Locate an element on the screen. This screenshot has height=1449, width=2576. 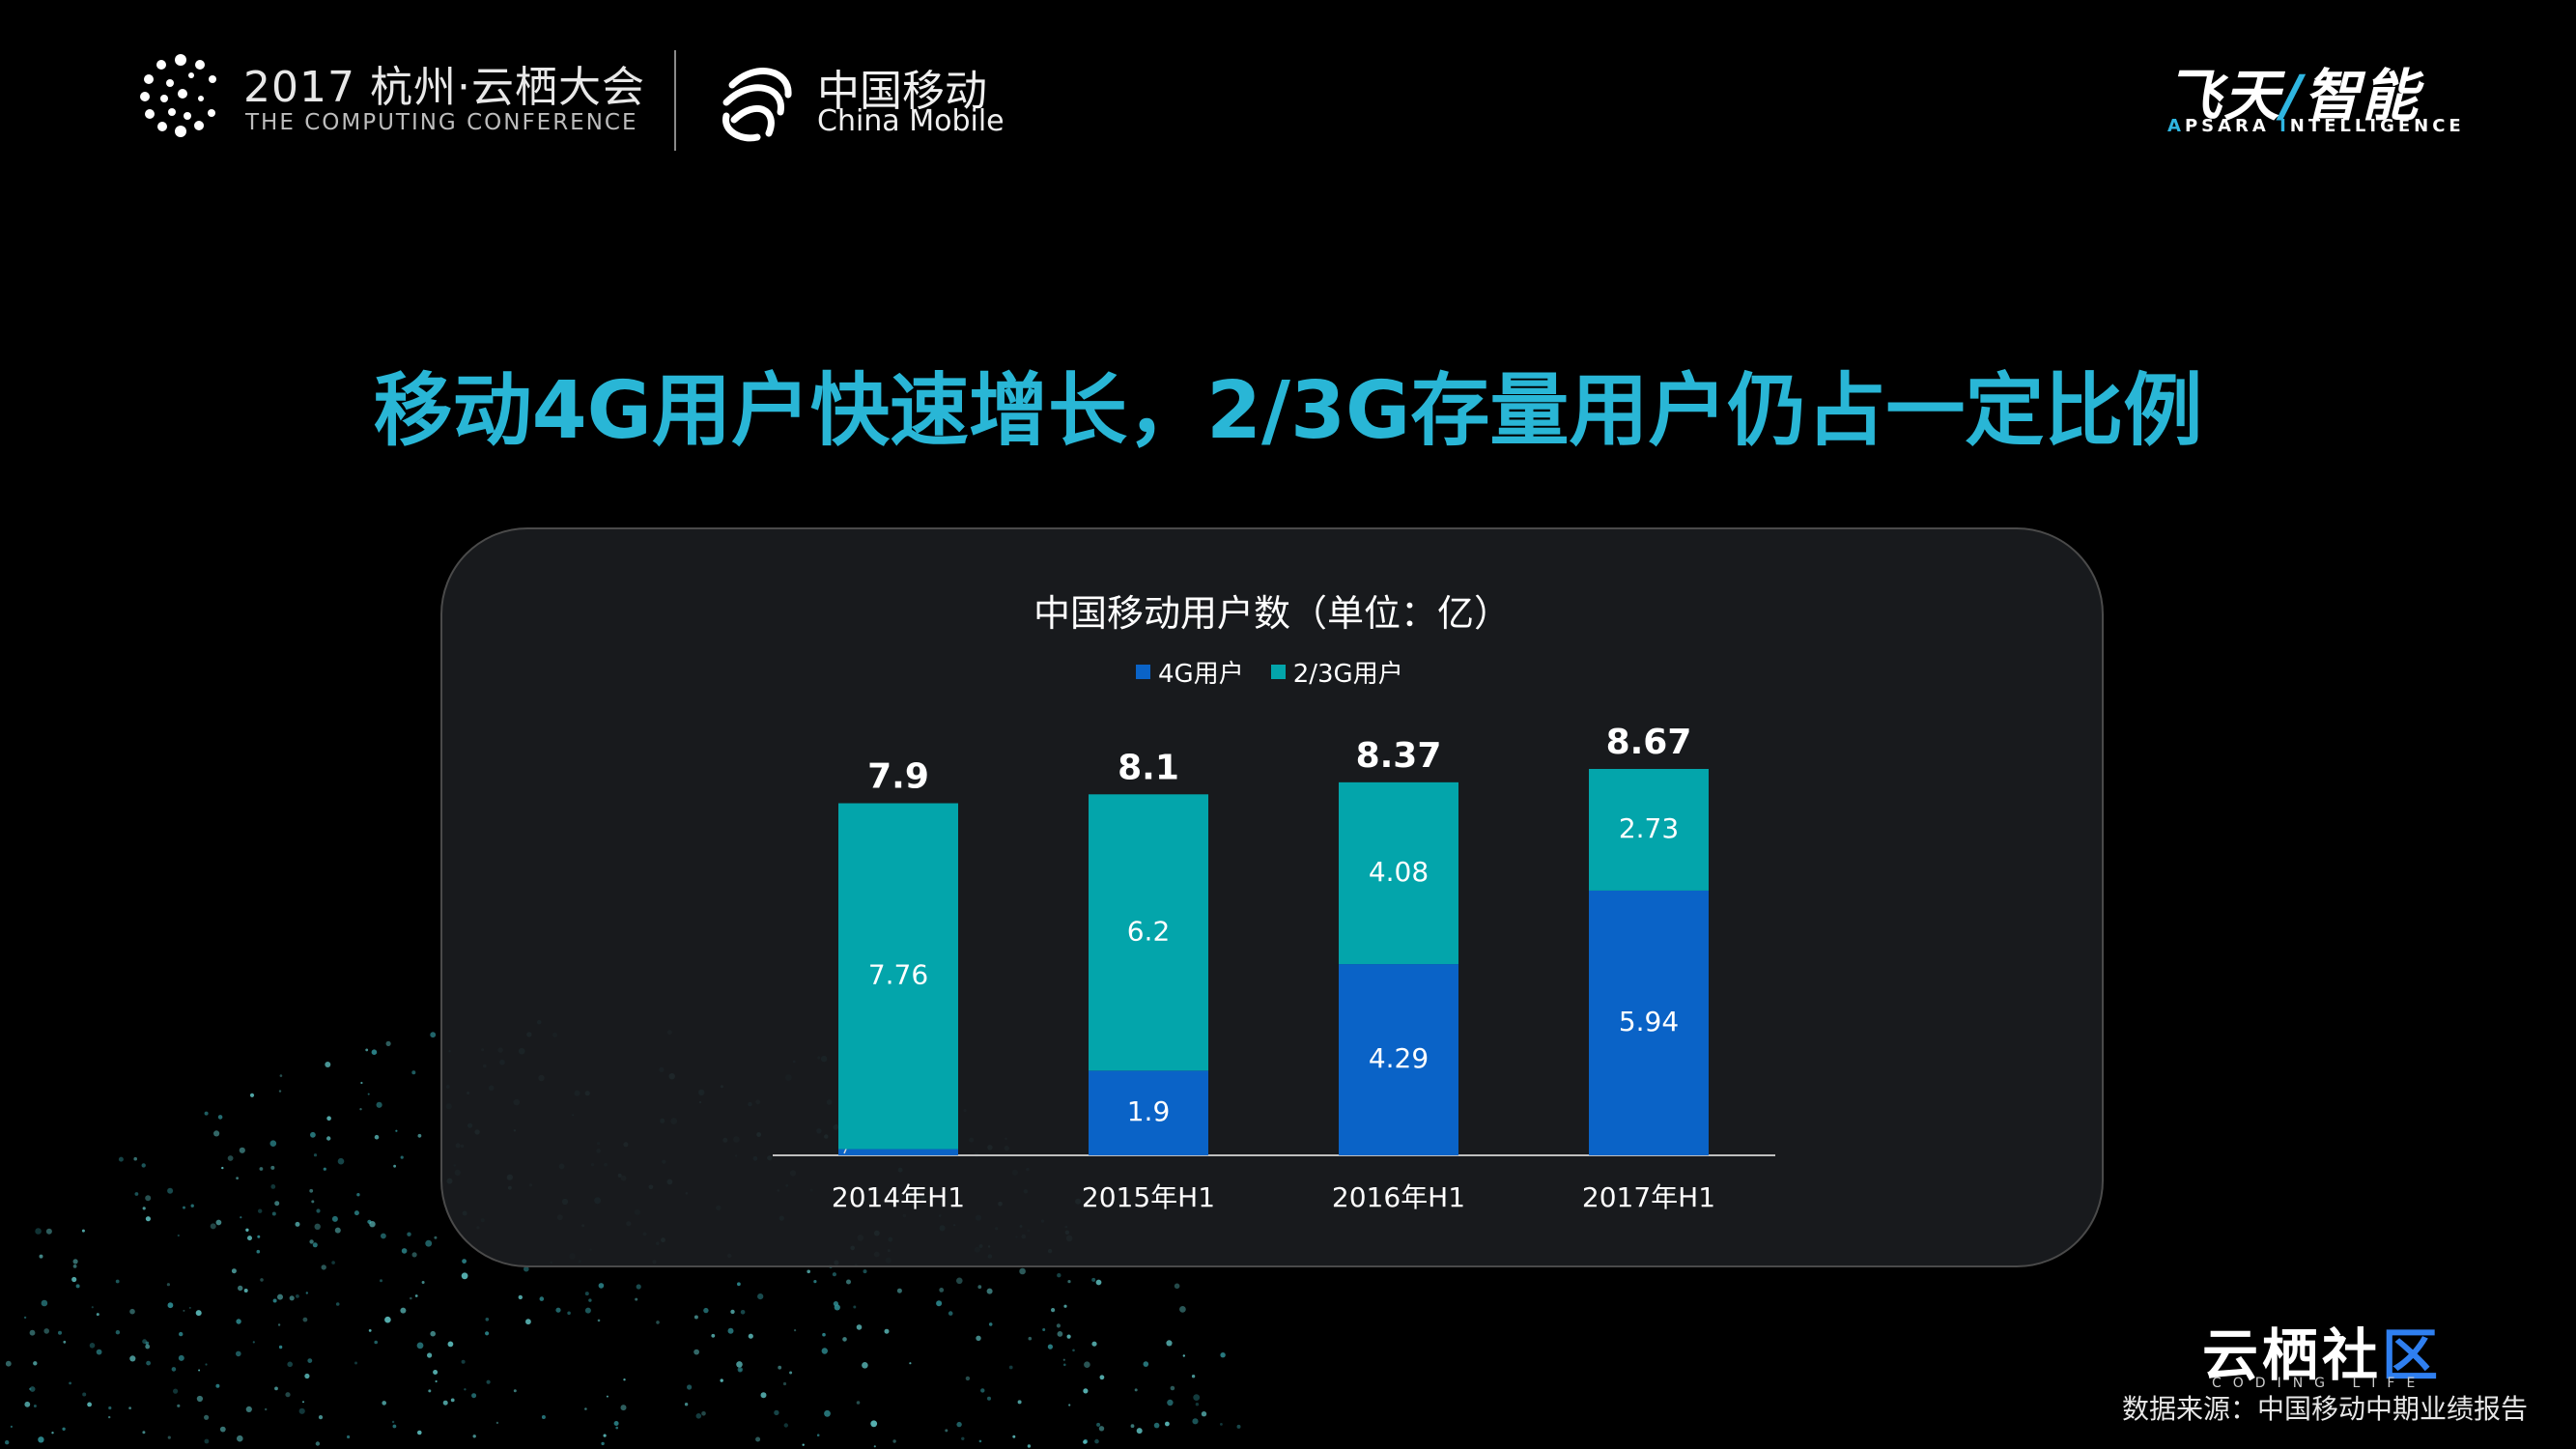
x-tick-label-2: 2015年H1 is located at coordinates (1148, 1197).